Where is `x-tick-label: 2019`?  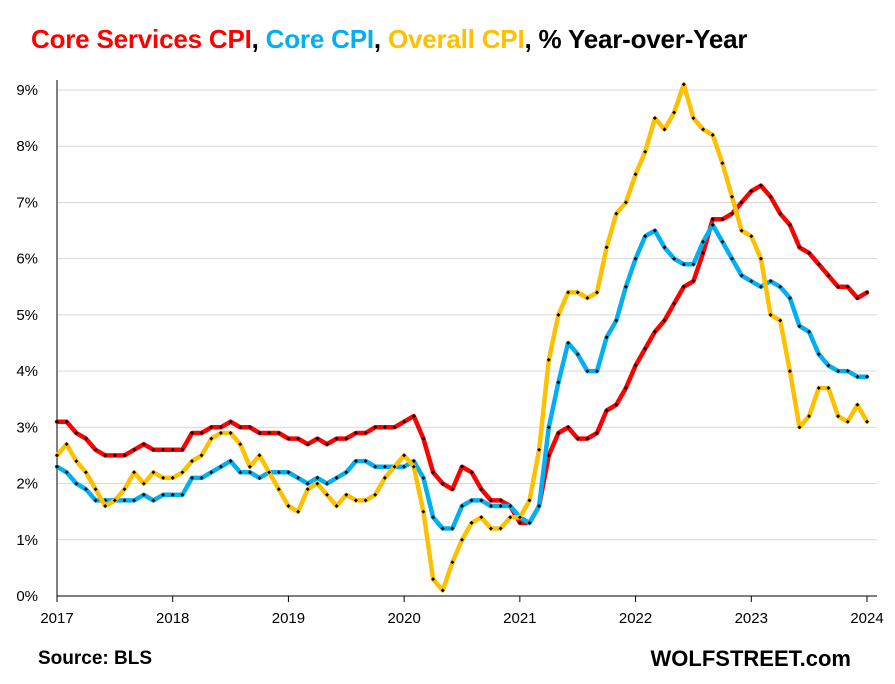
x-tick-label: 2019 is located at coordinates (288, 618).